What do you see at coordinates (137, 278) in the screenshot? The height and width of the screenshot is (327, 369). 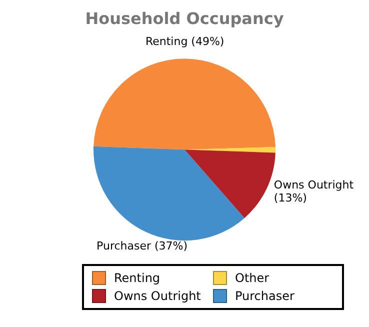 I see `legend-label: Renting` at bounding box center [137, 278].